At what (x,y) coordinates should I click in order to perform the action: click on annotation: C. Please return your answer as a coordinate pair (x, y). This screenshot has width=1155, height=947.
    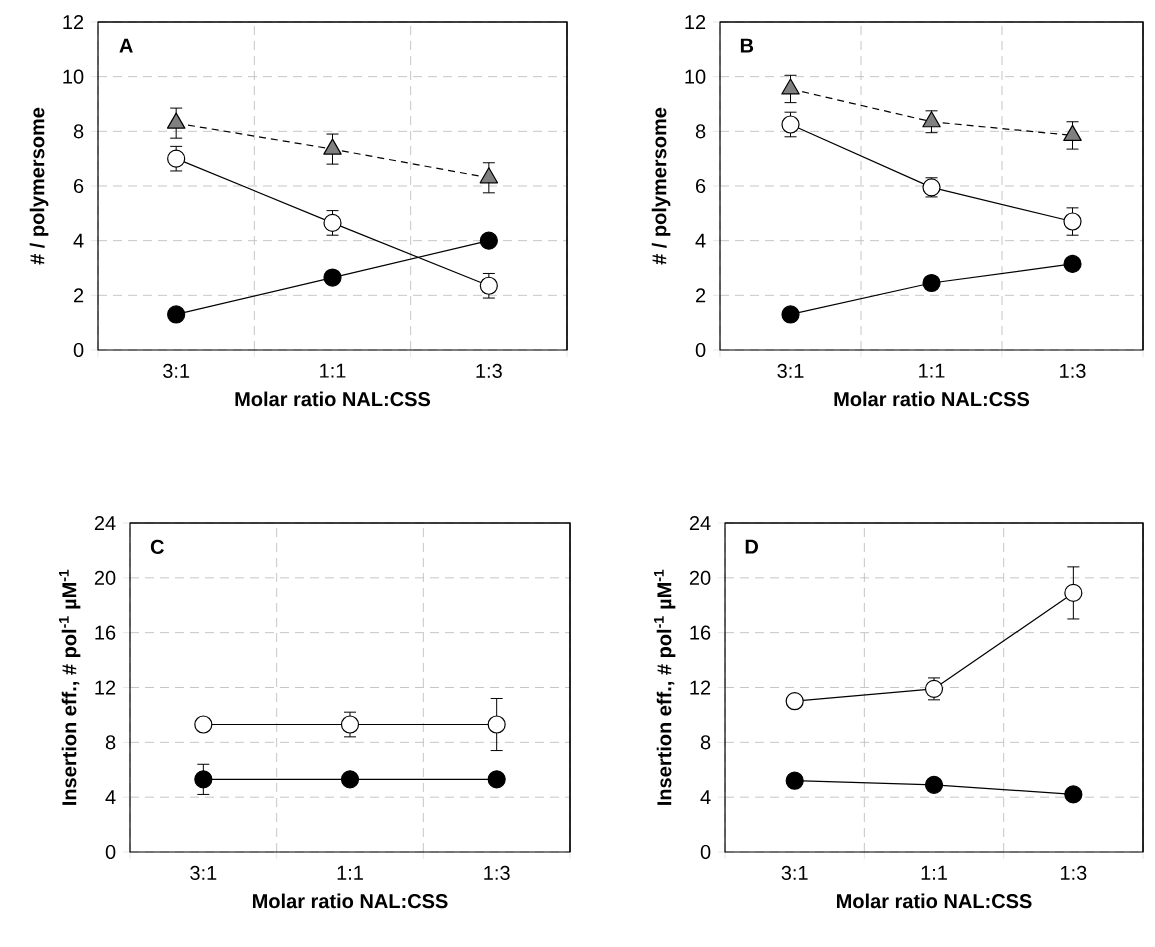
    Looking at the image, I should click on (157, 546).